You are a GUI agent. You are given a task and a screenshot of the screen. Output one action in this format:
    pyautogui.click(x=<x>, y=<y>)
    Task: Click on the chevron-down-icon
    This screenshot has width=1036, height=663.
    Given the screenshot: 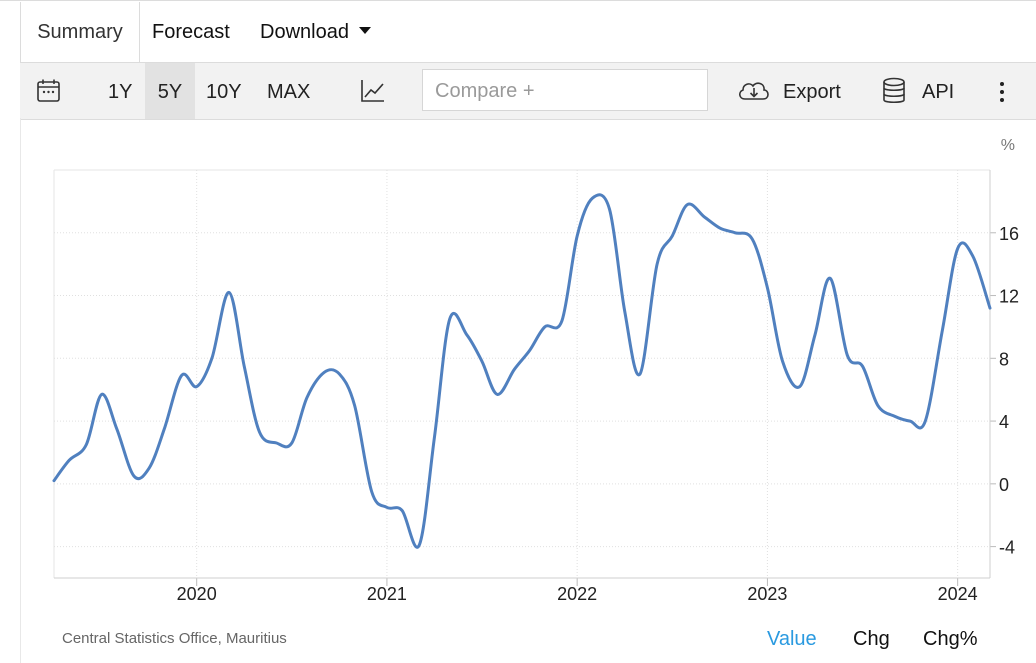 What is the action you would take?
    pyautogui.click(x=364, y=31)
    